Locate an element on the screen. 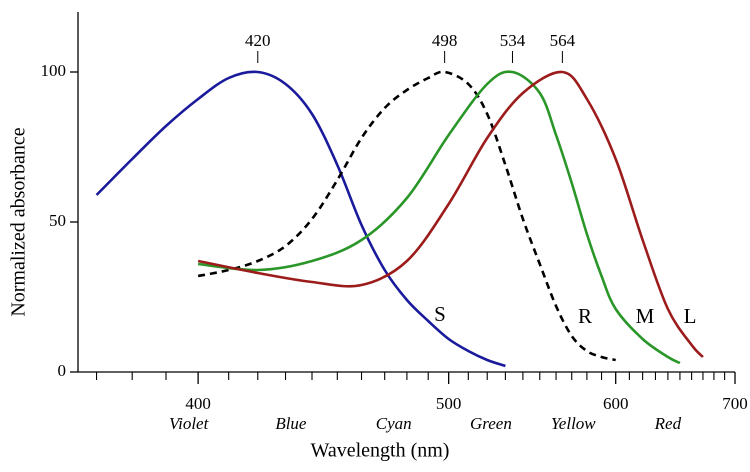 The height and width of the screenshot is (472, 750). peak-label: 420 is located at coordinates (258, 40).